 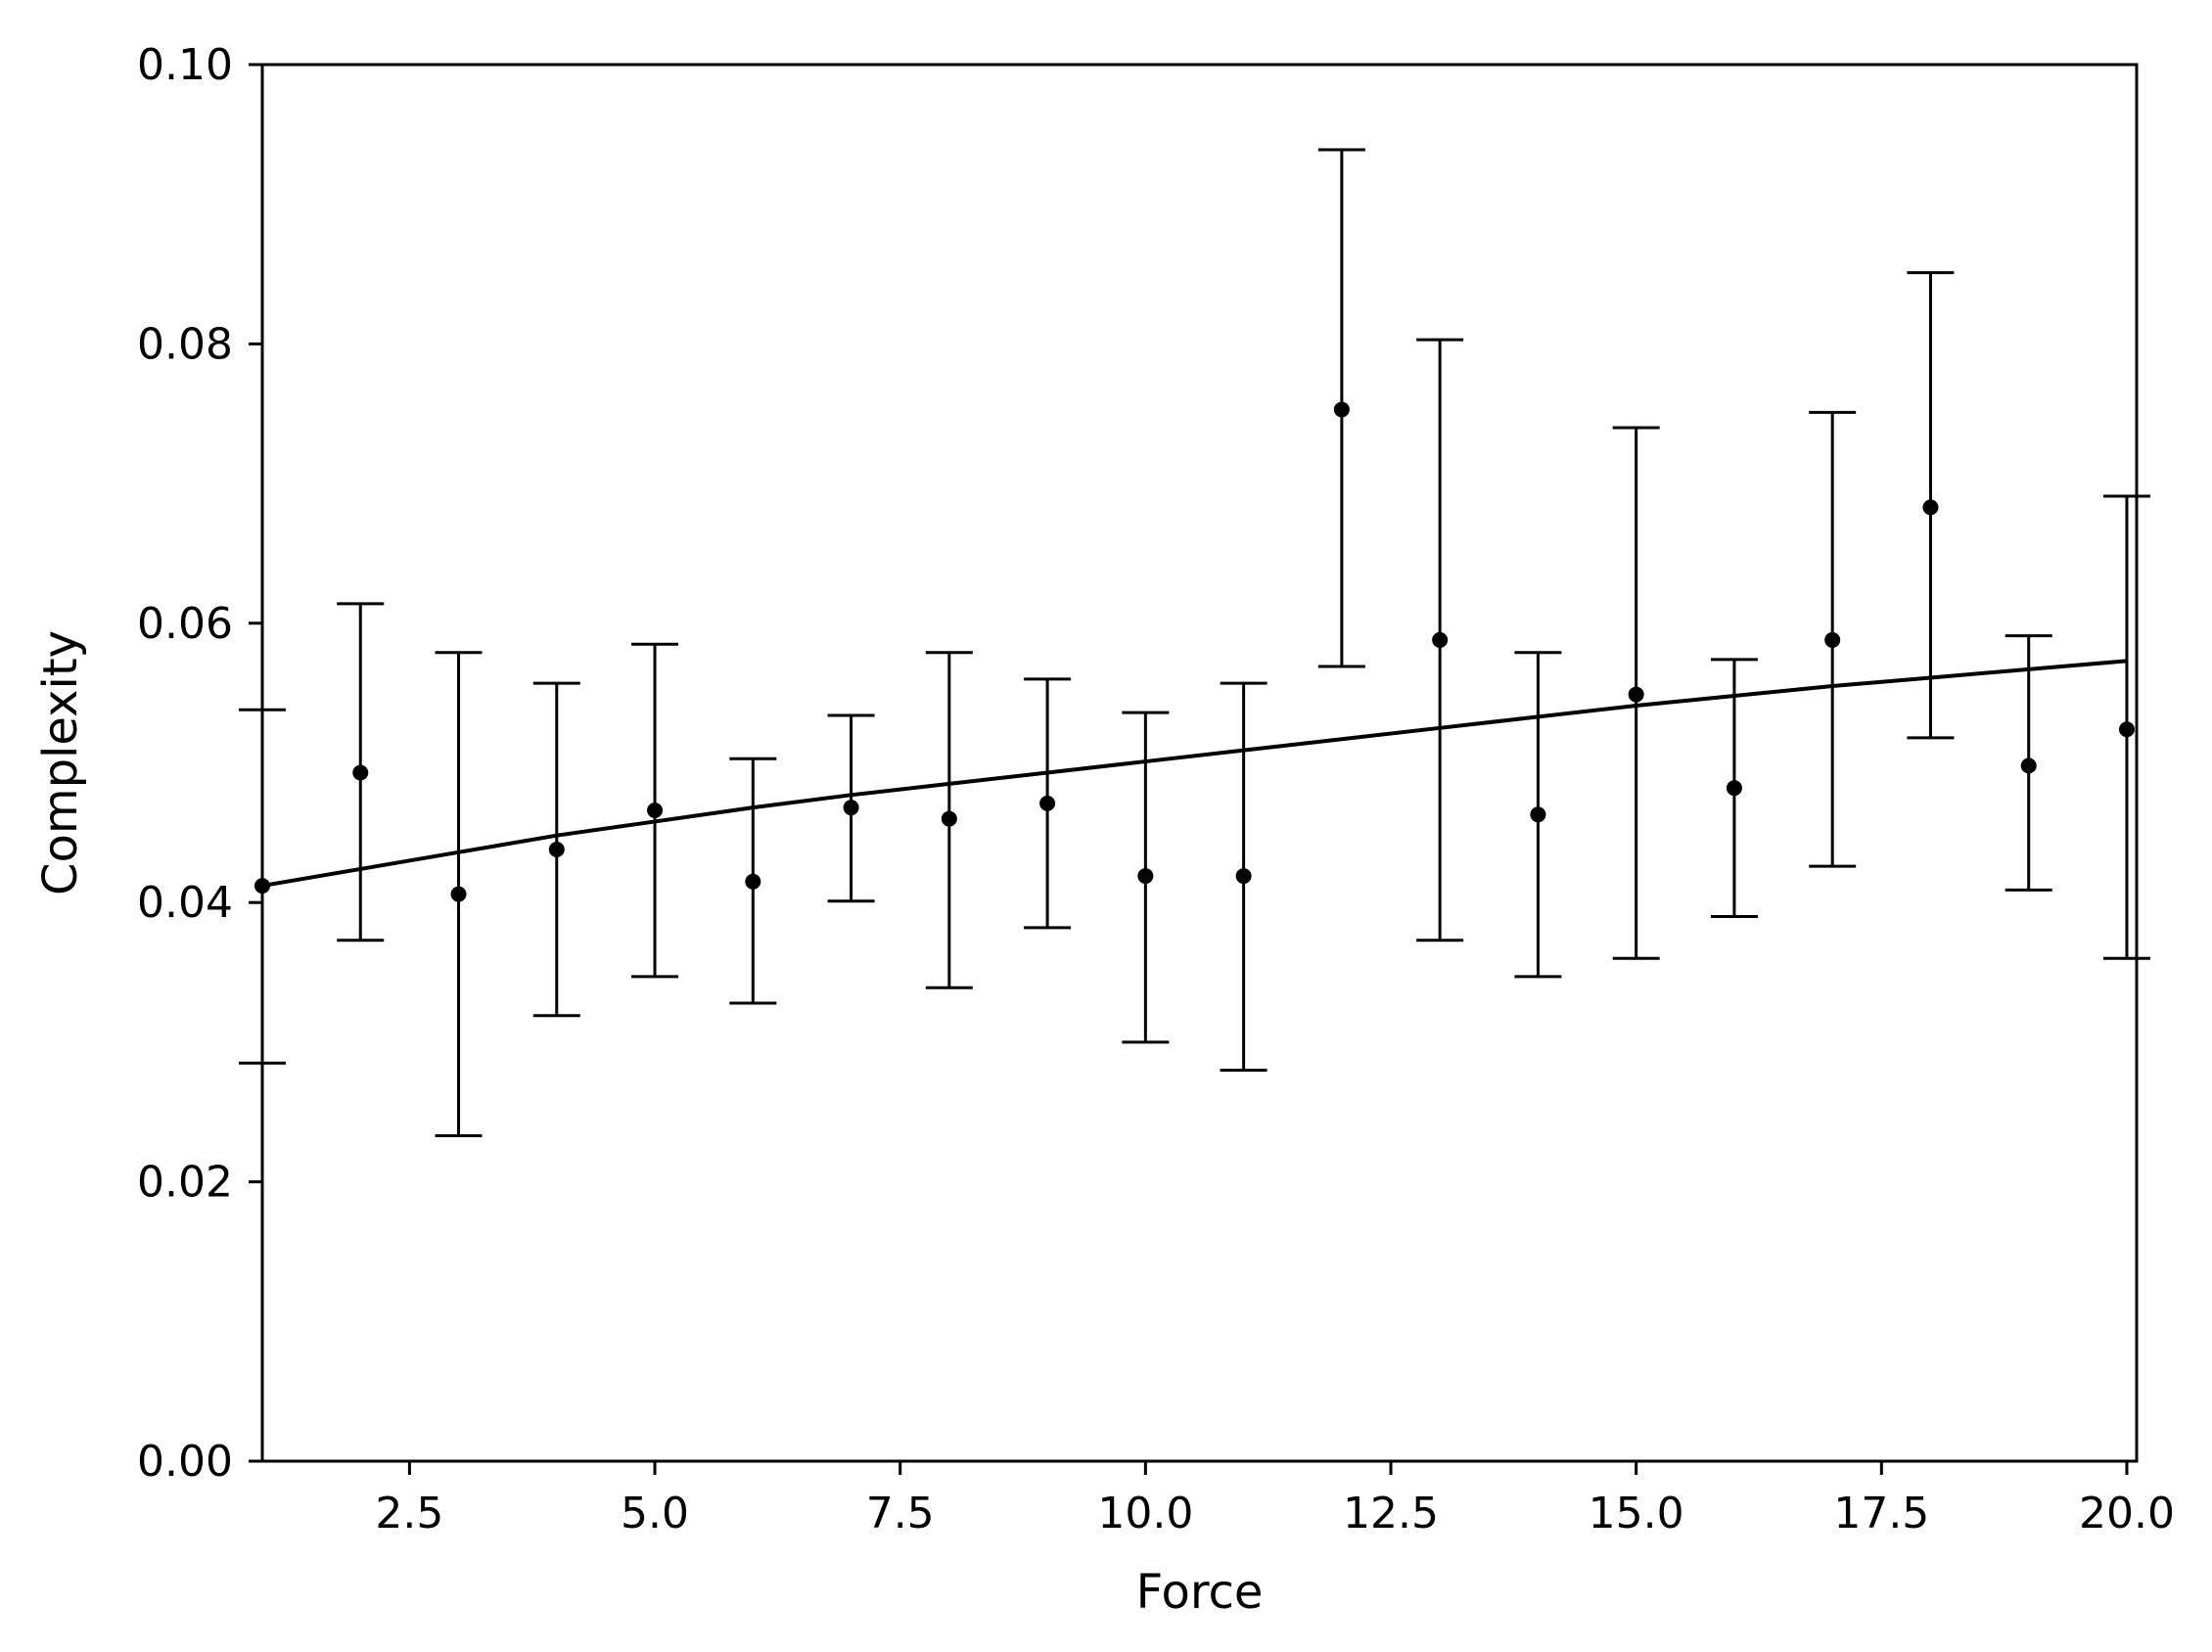 I want to click on x-tick-label: 20.0, so click(x=2127, y=1513).